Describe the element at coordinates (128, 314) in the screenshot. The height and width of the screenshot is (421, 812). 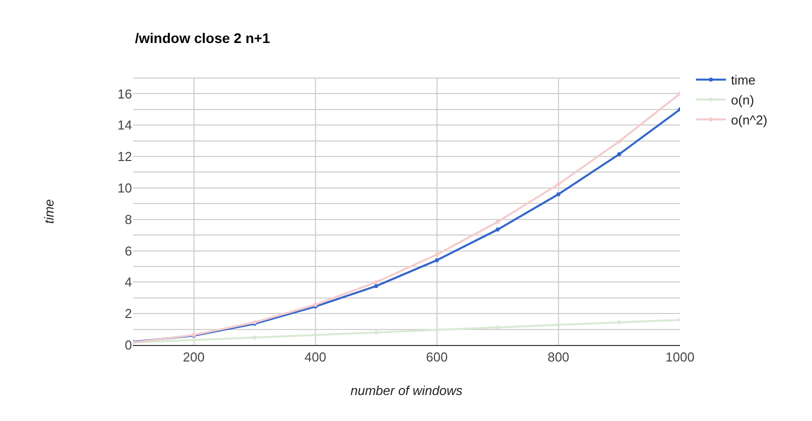
I see `y-tick-label: 2` at that location.